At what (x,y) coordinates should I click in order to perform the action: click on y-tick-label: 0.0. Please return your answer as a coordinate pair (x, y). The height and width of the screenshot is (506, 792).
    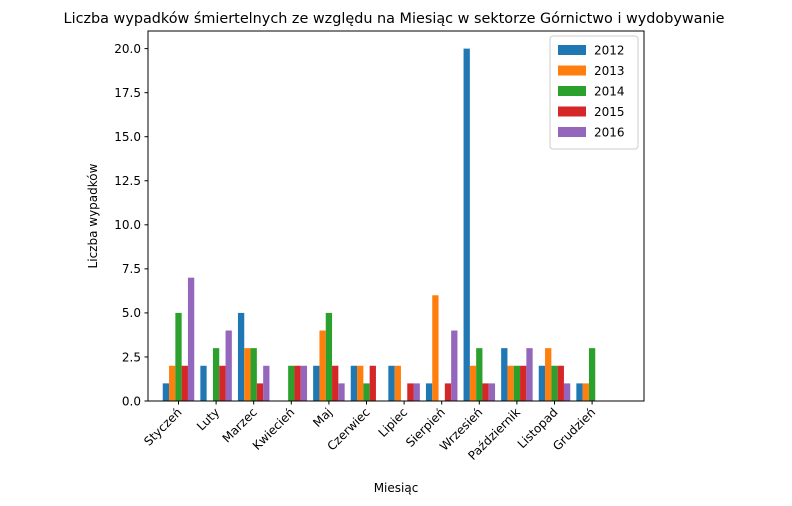
    Looking at the image, I should click on (131, 401).